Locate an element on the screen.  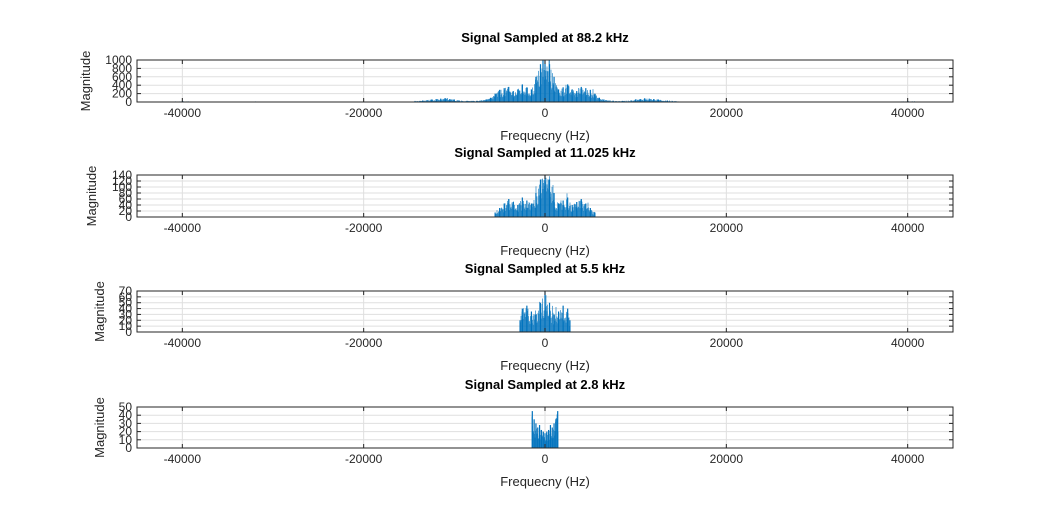
y-tick-label: 100 is located at coordinates (122, 187).